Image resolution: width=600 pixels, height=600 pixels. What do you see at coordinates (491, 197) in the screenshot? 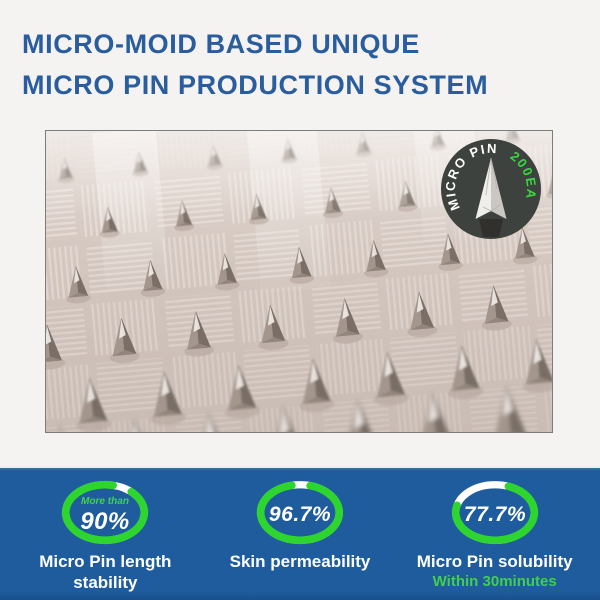
I see `needle-icon` at bounding box center [491, 197].